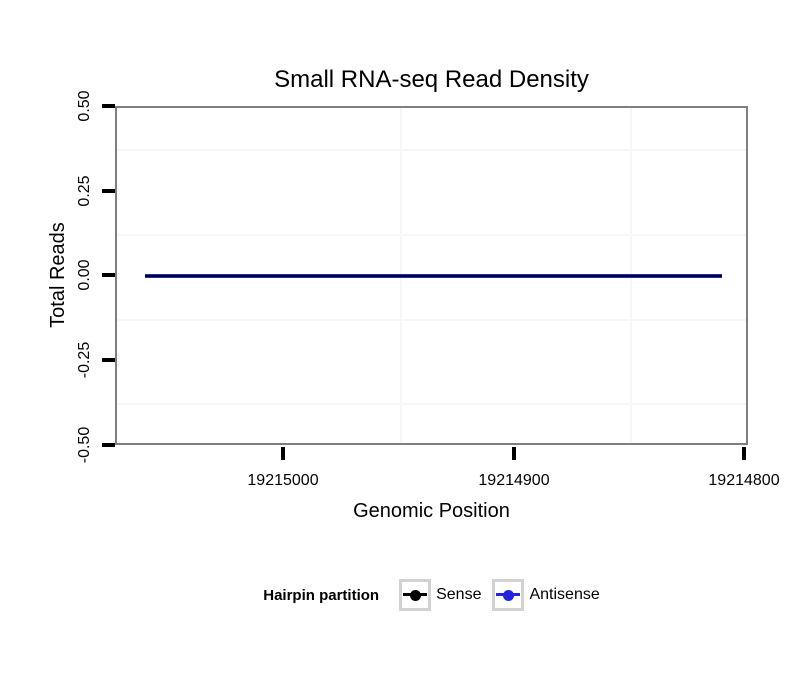  I want to click on y-tick-label: 0.50, so click(84, 106).